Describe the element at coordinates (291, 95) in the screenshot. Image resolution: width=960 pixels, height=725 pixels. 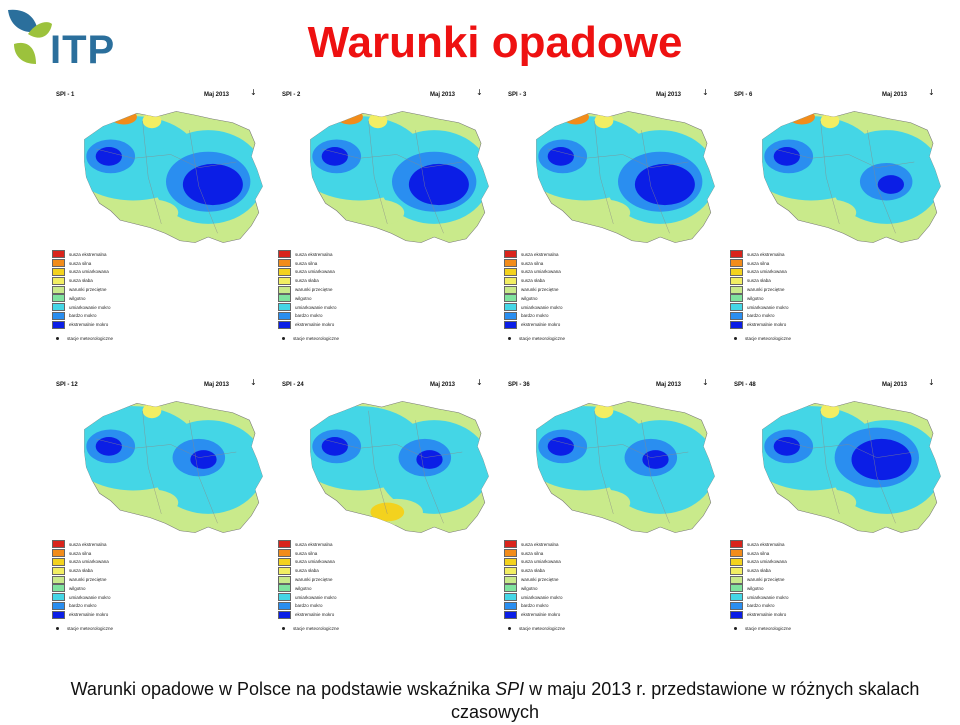
I see `panel-title: SPI - 2` at that location.